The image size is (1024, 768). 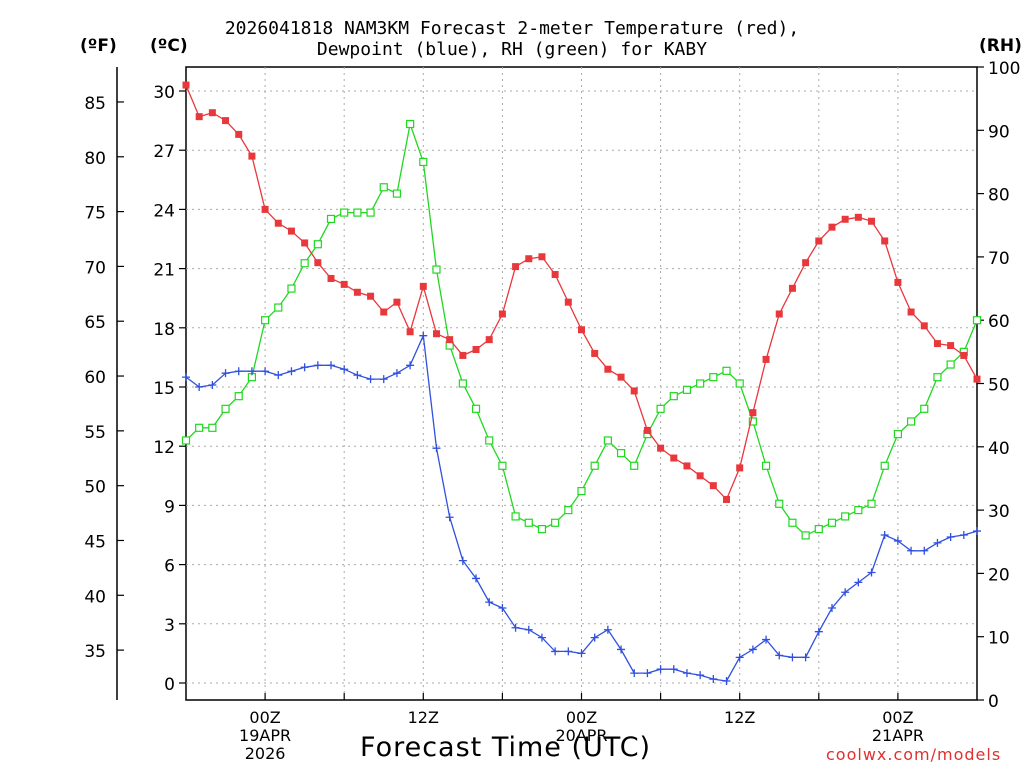 I want to click on fahrenheit-unit-label: (ºF), so click(x=98, y=46).